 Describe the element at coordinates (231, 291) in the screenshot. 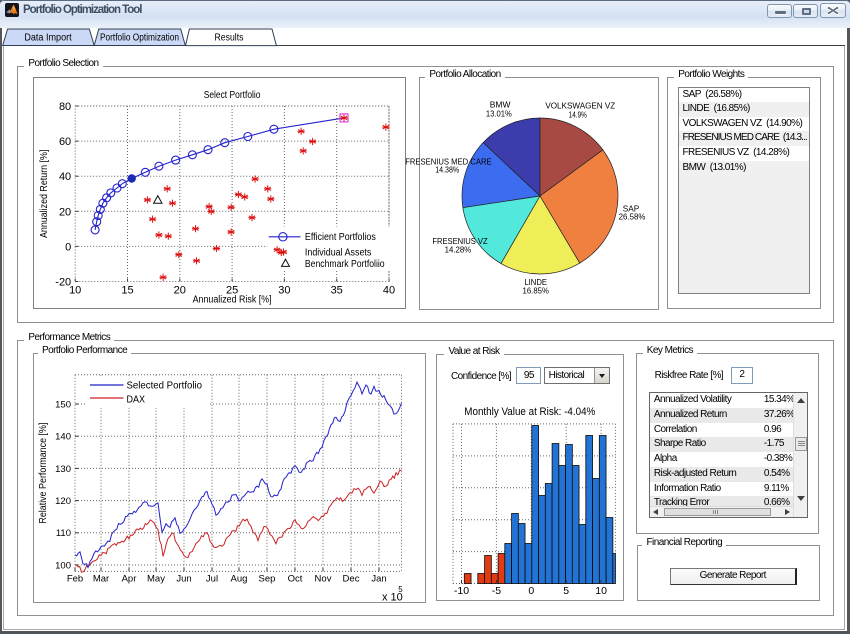

I see `svg-text: 25` at that location.